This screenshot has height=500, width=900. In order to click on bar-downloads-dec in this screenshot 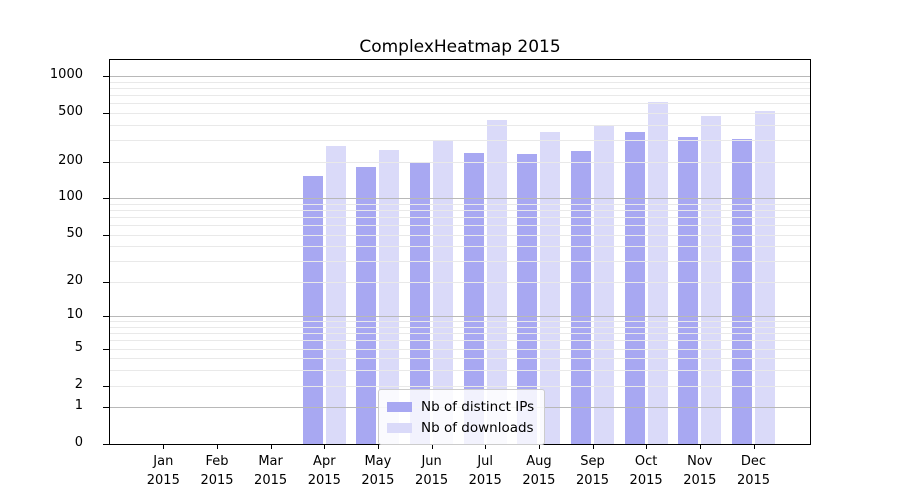, I will do `click(764, 277)`.